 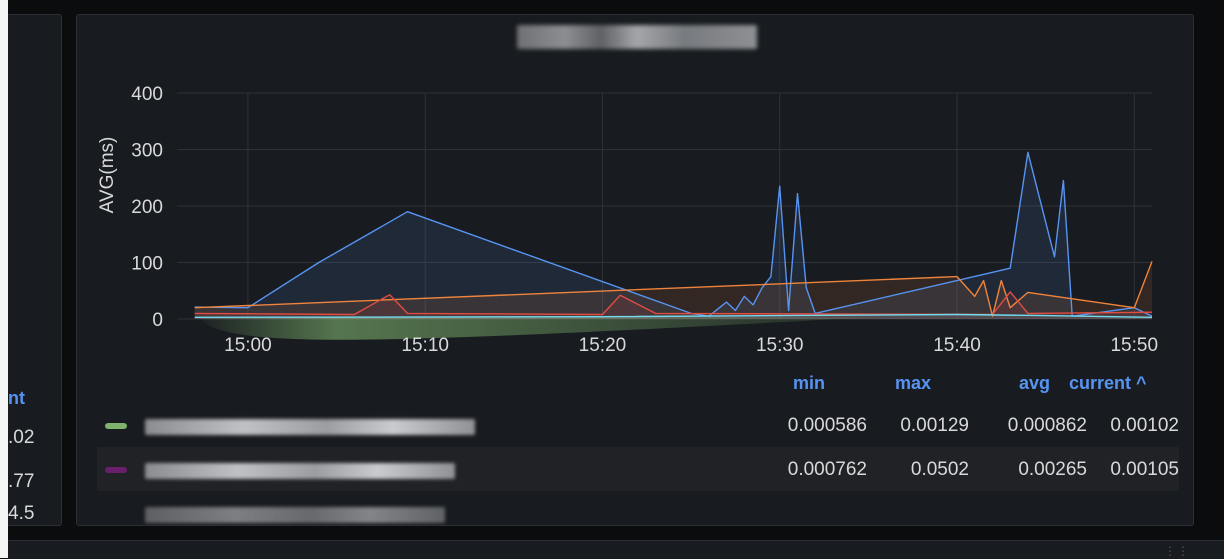 I want to click on legend-header-avg: avg, so click(x=1035, y=383).